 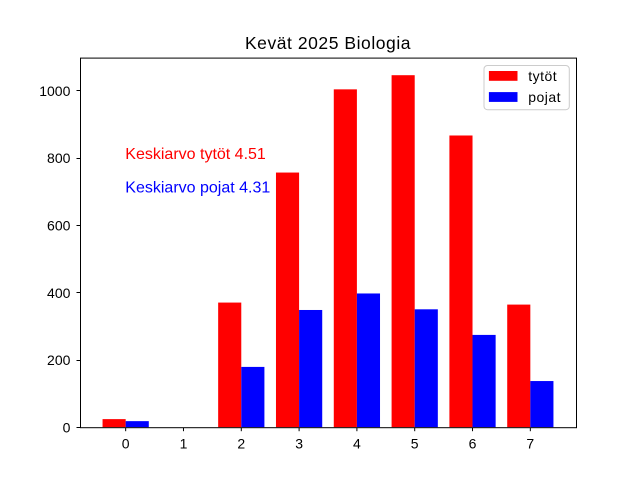 I want to click on svg-text: 600, so click(x=59, y=225).